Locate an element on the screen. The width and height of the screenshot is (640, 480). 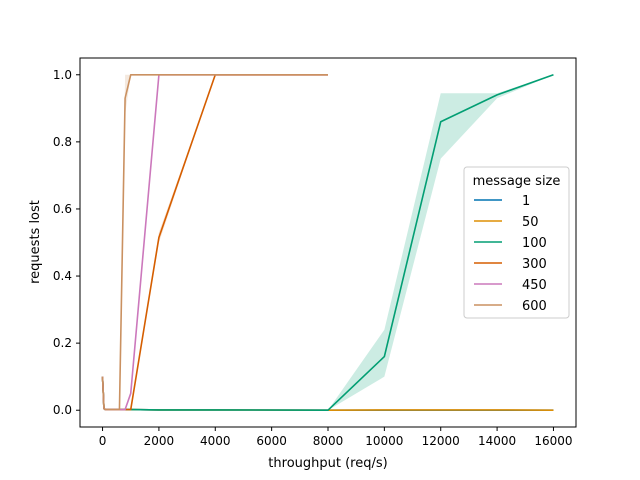
x-tick-label: 16000 is located at coordinates (553, 441).